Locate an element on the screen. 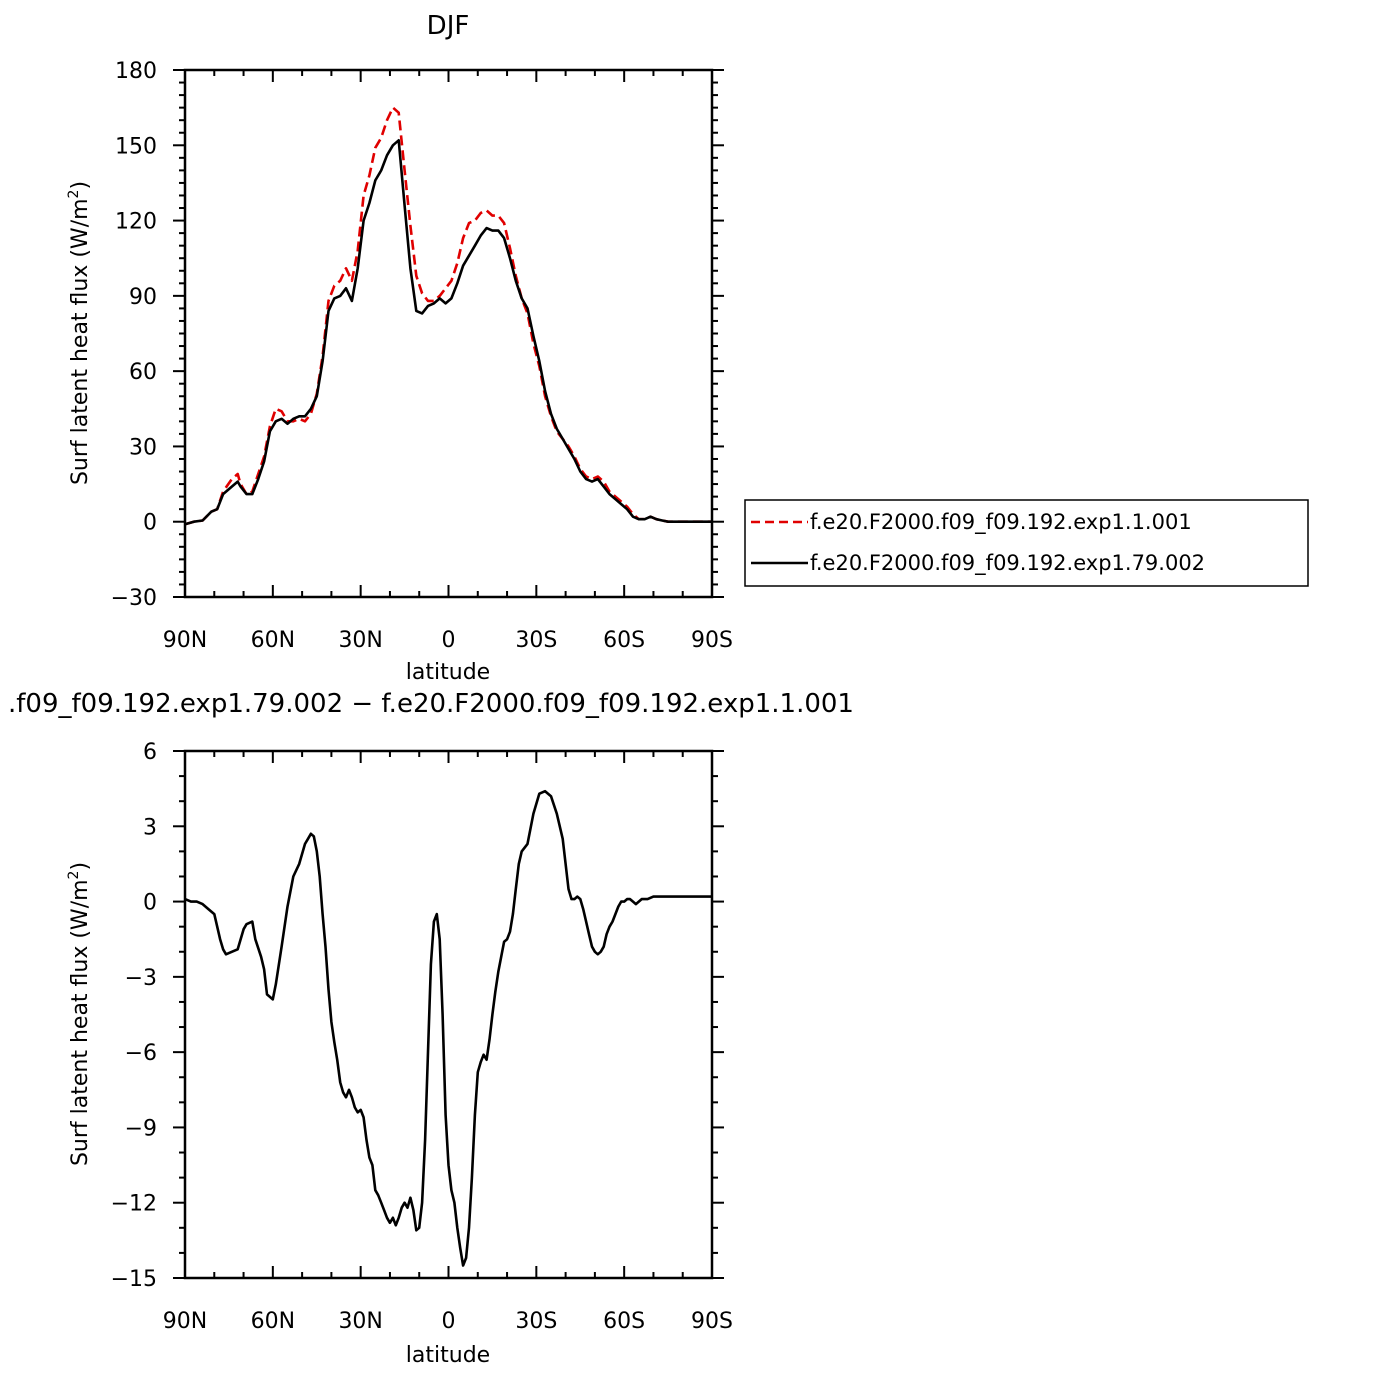 The width and height of the screenshot is (1374, 1374). bottom-chart-x-tick-label: 90S is located at coordinates (712, 1321).